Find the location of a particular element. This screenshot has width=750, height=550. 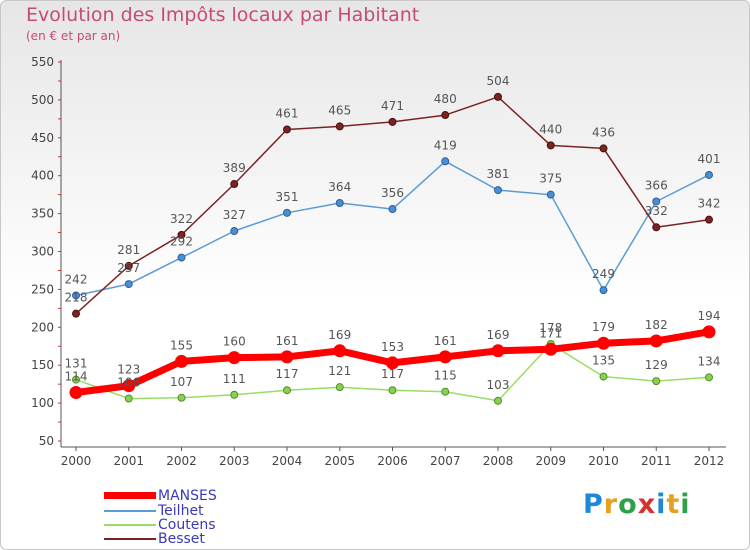

chart-title: Evolution des Impôts locaux par Habitant is located at coordinates (223, 15).